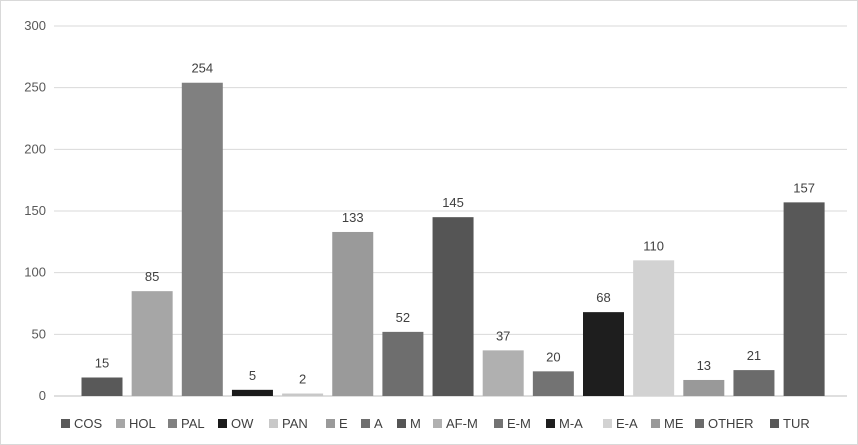  What do you see at coordinates (35, 25) in the screenshot?
I see `y-tick-label: 300` at bounding box center [35, 25].